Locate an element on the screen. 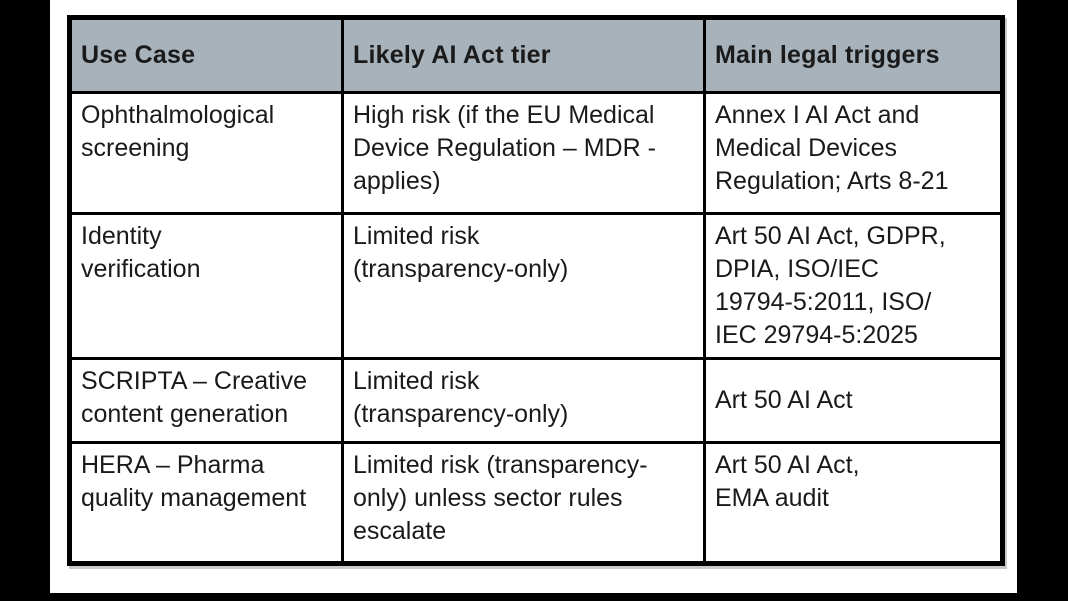  header-cell-use-case: Use Case is located at coordinates (206, 55).